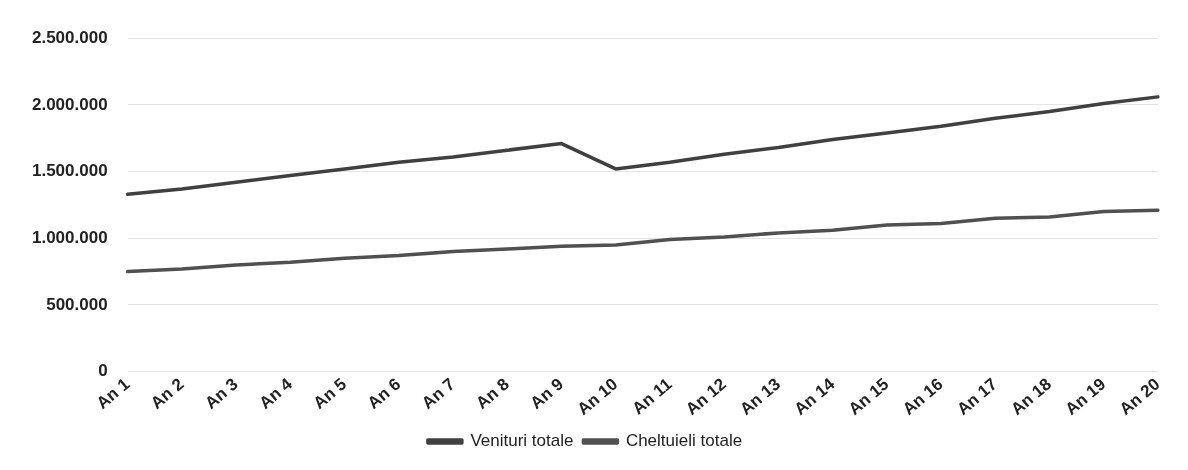 The height and width of the screenshot is (470, 1188). Describe the element at coordinates (923, 396) in the screenshot. I see `x-tick-label: An 16` at that location.